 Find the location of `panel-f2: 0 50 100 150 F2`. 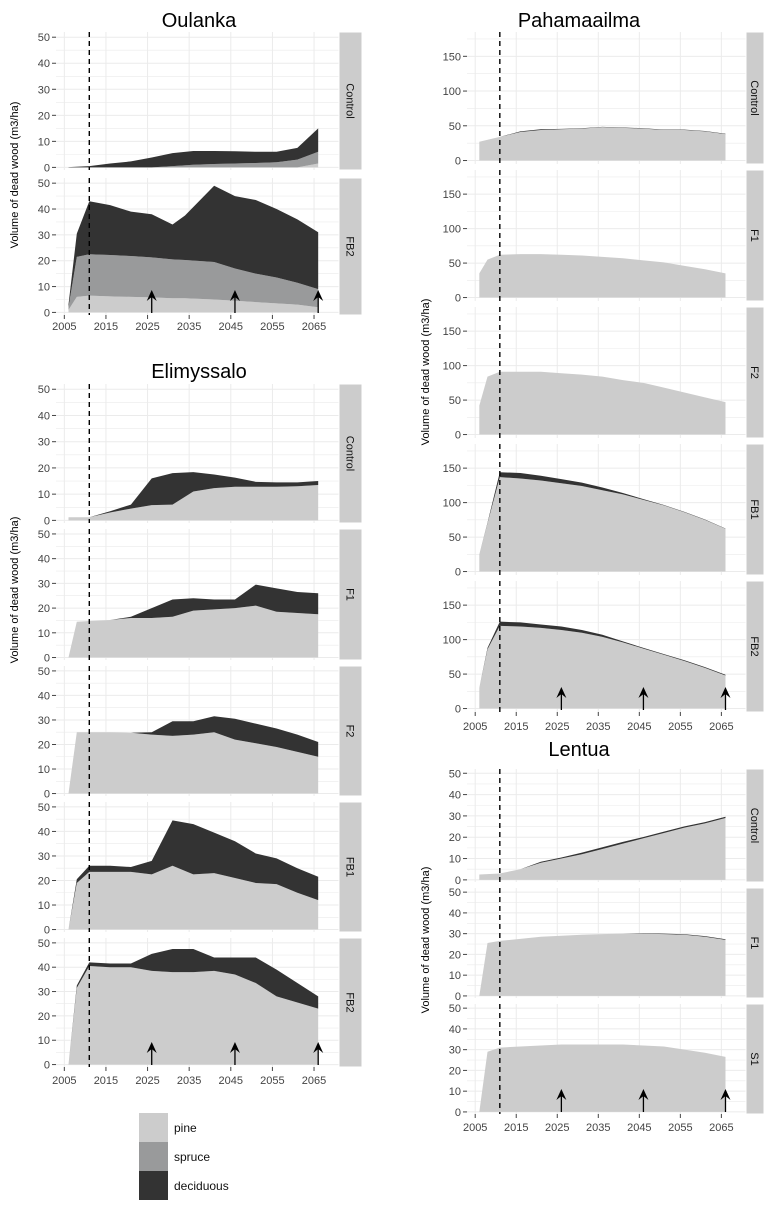

panel-f2: 0 50 100 150 F2 is located at coordinates (603, 374).